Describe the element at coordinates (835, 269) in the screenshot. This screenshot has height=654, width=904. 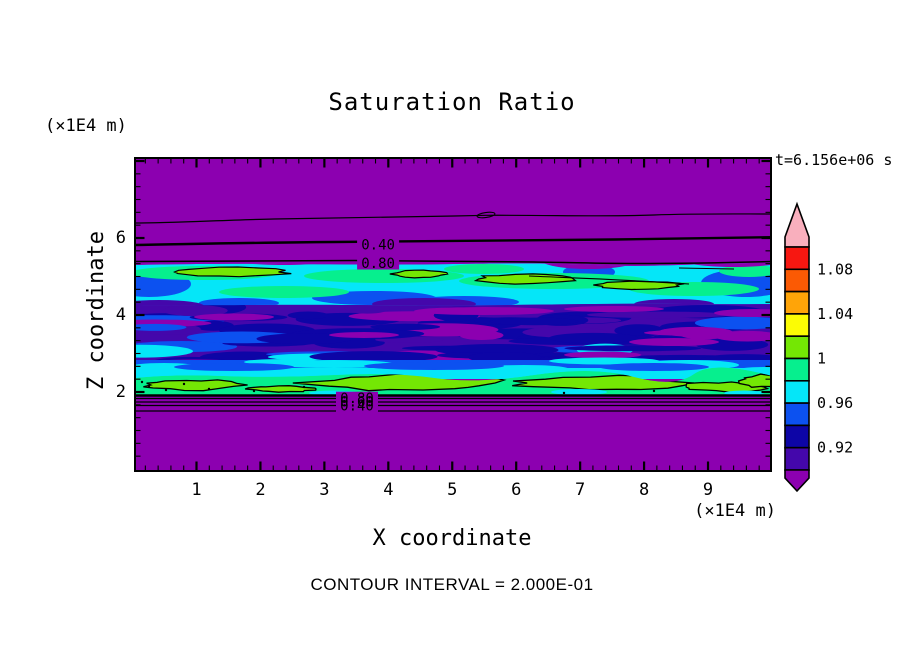
I see `colorbar-tick-label: 1.08` at that location.